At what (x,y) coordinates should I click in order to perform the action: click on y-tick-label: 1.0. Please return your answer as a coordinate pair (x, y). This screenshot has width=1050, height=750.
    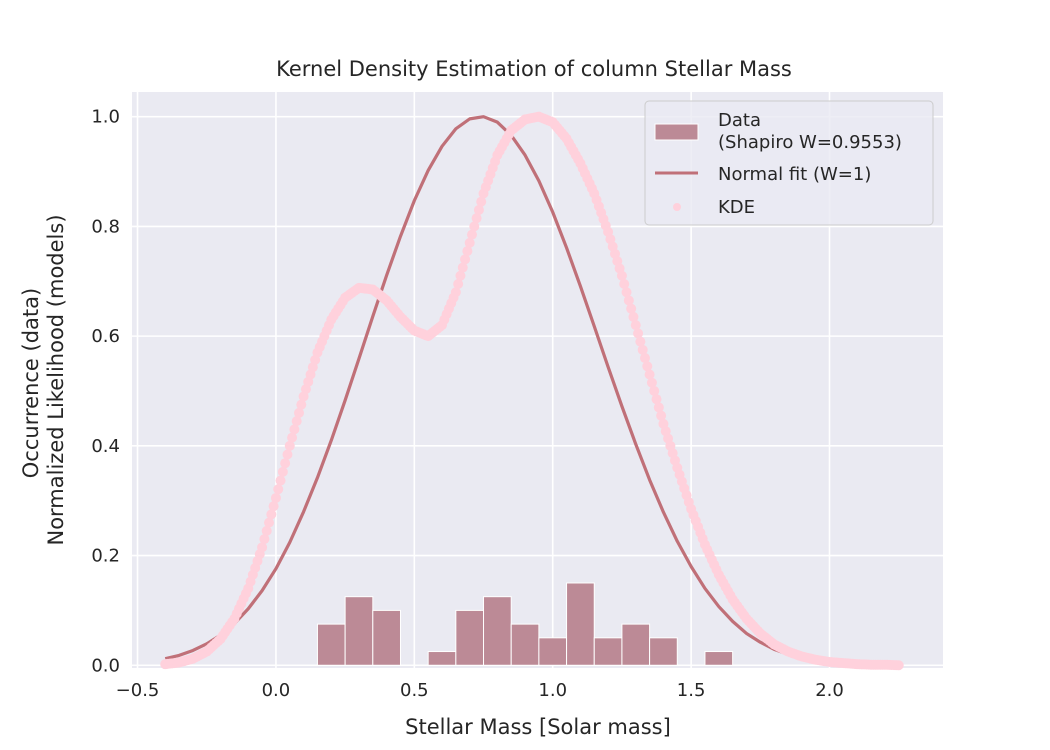
    Looking at the image, I should click on (105, 117).